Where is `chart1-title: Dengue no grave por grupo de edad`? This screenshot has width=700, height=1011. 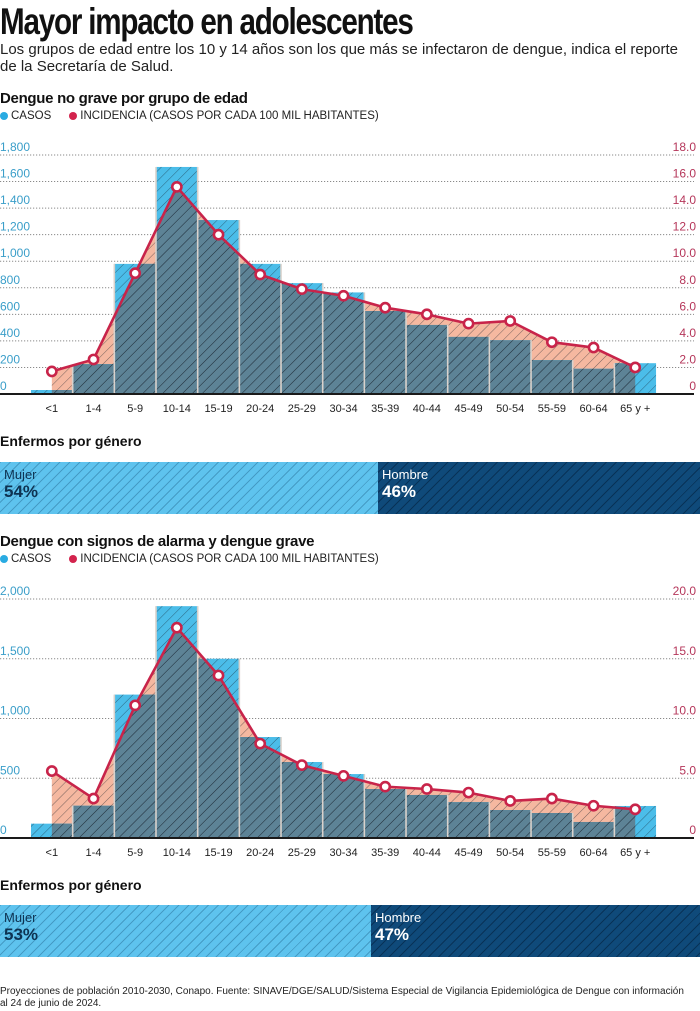
chart1-title: Dengue no grave por grupo de edad is located at coordinates (124, 98).